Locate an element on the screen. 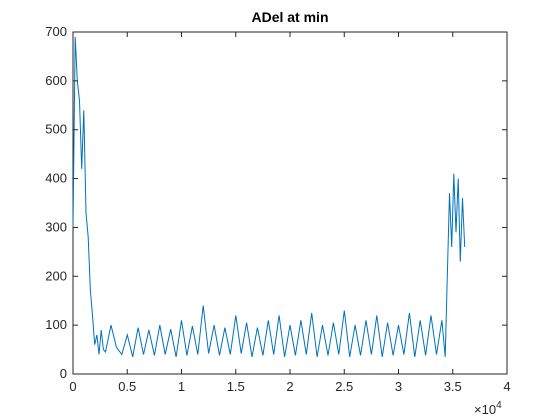 This screenshot has height=420, width=560. y-tick-label: 0 is located at coordinates (63, 373).